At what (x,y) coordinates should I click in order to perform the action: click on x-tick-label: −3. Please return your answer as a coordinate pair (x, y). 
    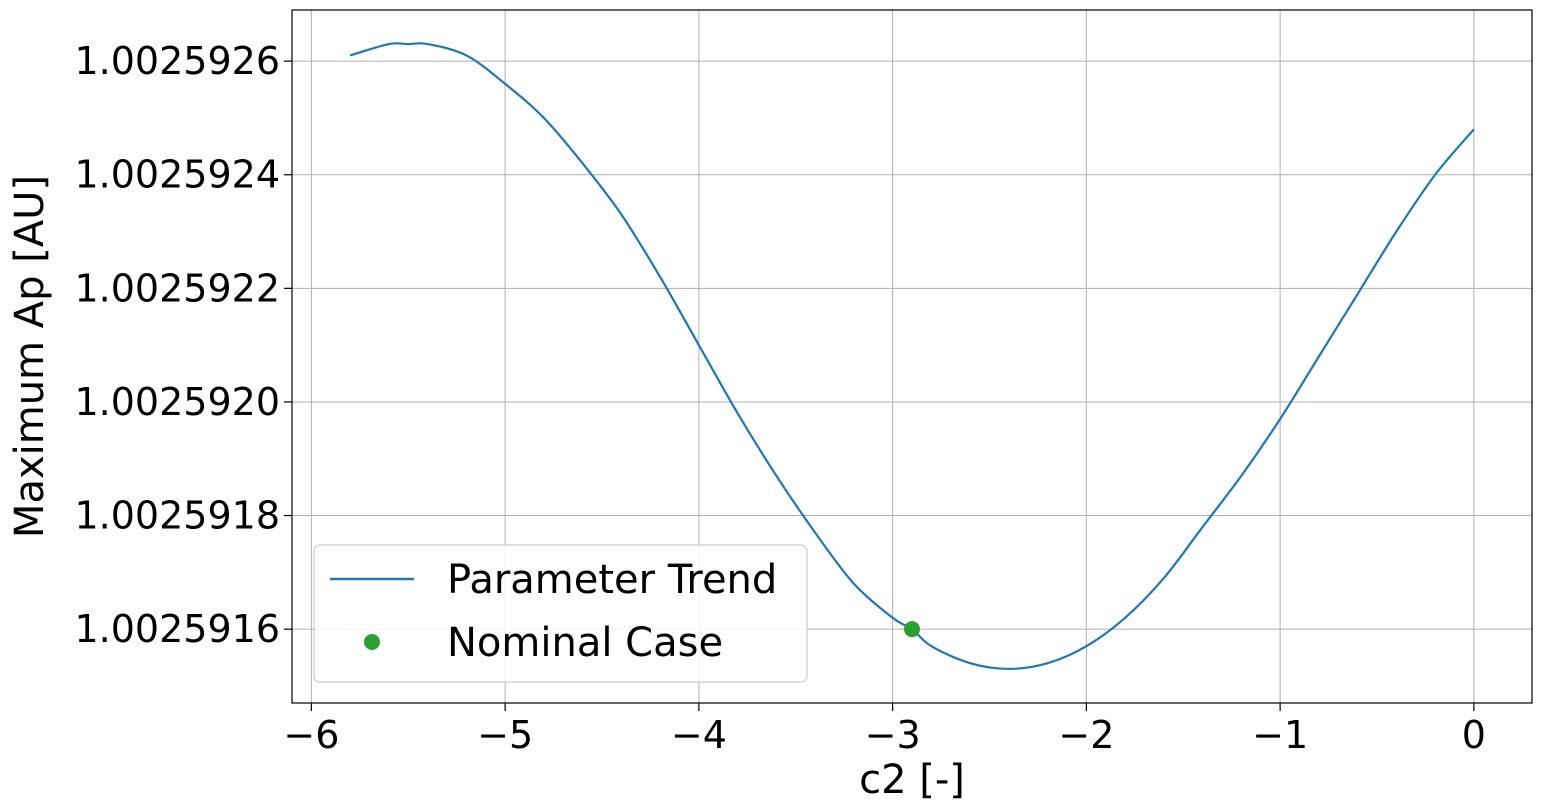
    Looking at the image, I should click on (893, 735).